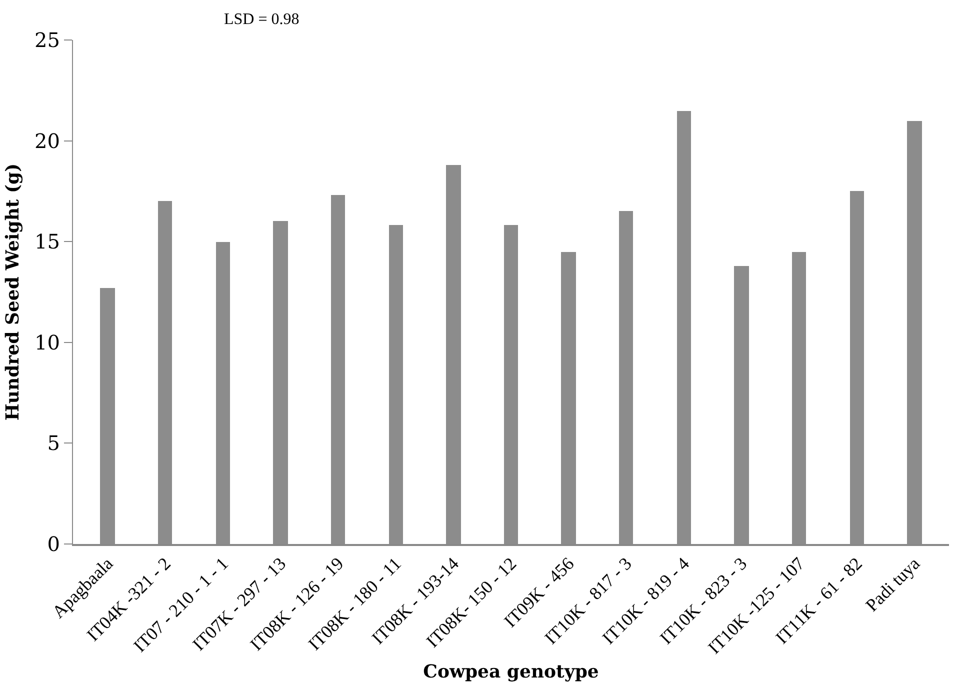  I want to click on x-axis-title: Cowpea genotype, so click(511, 671).